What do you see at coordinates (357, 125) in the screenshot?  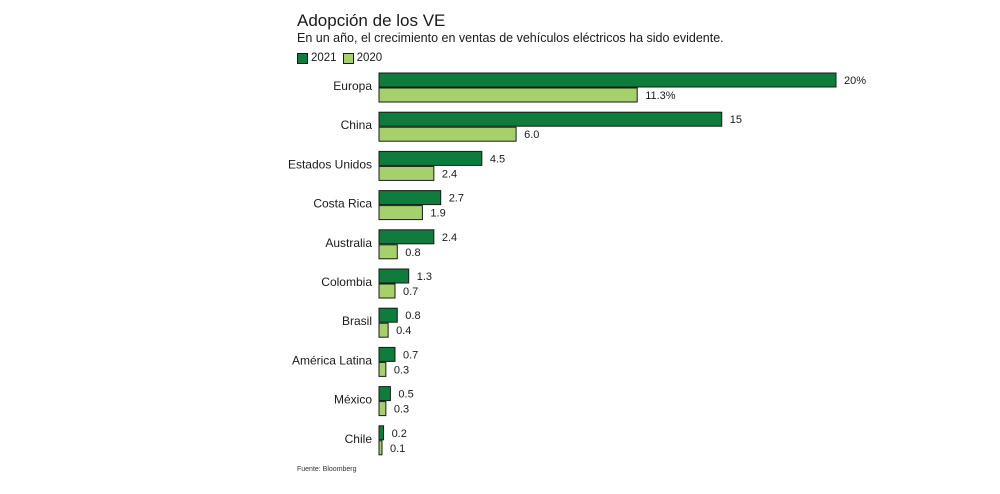 I see `category-label: China` at bounding box center [357, 125].